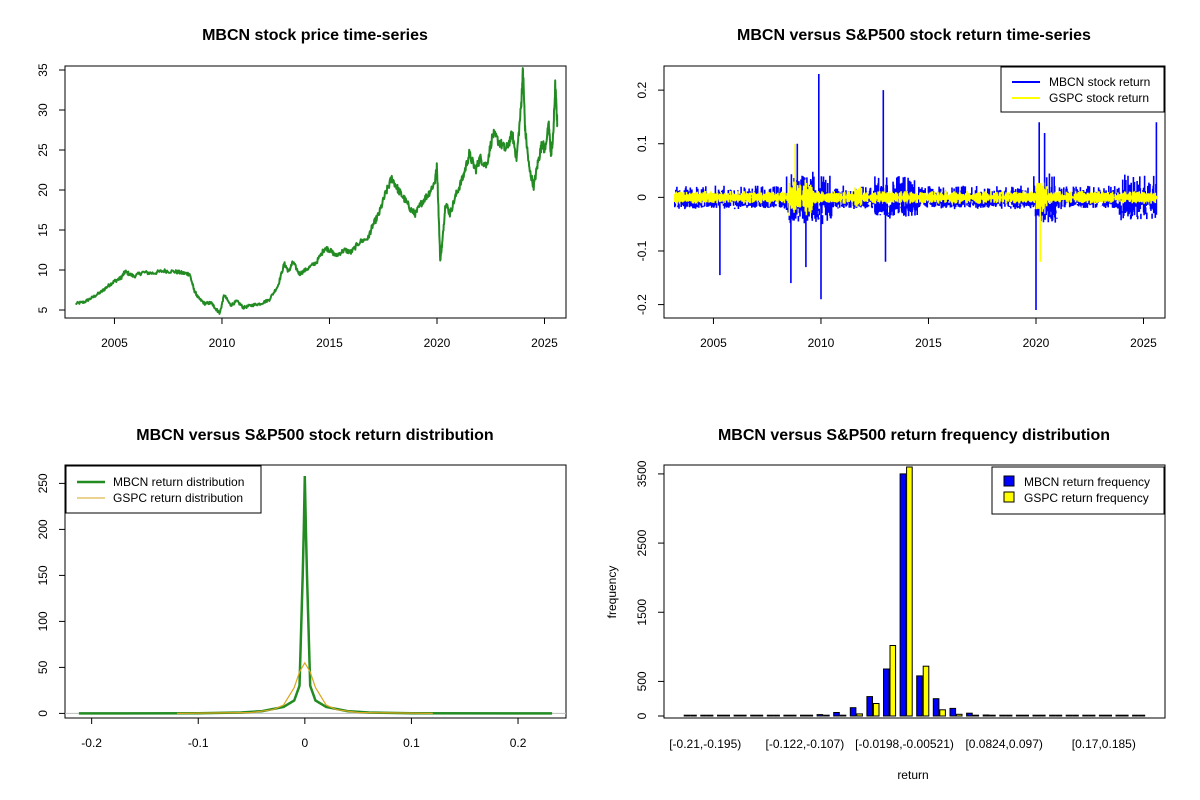 Image resolution: width=1200 pixels, height=800 pixels. What do you see at coordinates (649, 198) in the screenshot?
I see `returns-y-axis: -0.2 -0.1 0 0.1 0.2` at bounding box center [649, 198].